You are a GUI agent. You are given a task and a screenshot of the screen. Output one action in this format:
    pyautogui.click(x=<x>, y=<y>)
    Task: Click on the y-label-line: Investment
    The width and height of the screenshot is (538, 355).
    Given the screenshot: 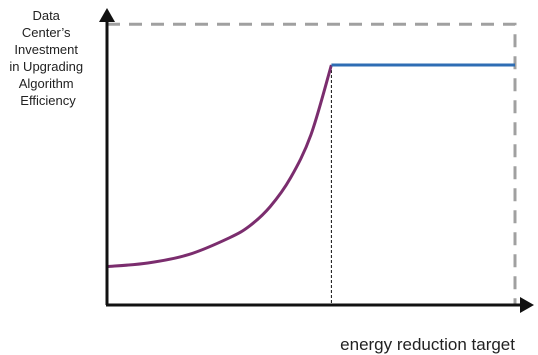 What is the action you would take?
    pyautogui.click(x=46, y=49)
    